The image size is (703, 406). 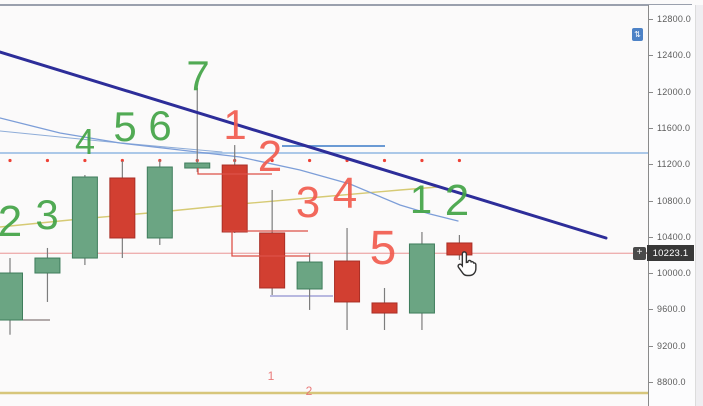 What do you see at coordinates (671, 345) in the screenshot?
I see `axis-price-label: 9200.0` at bounding box center [671, 345].